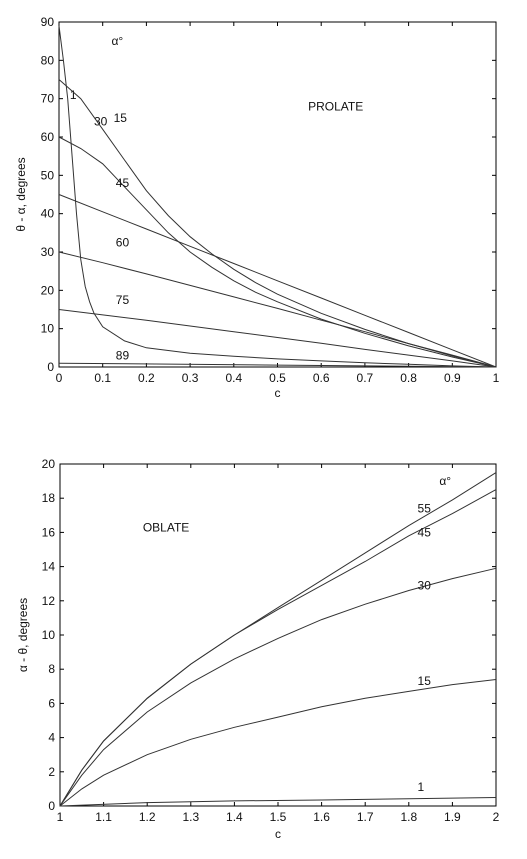  I want to click on y-tick-label: 2, so click(51, 772).